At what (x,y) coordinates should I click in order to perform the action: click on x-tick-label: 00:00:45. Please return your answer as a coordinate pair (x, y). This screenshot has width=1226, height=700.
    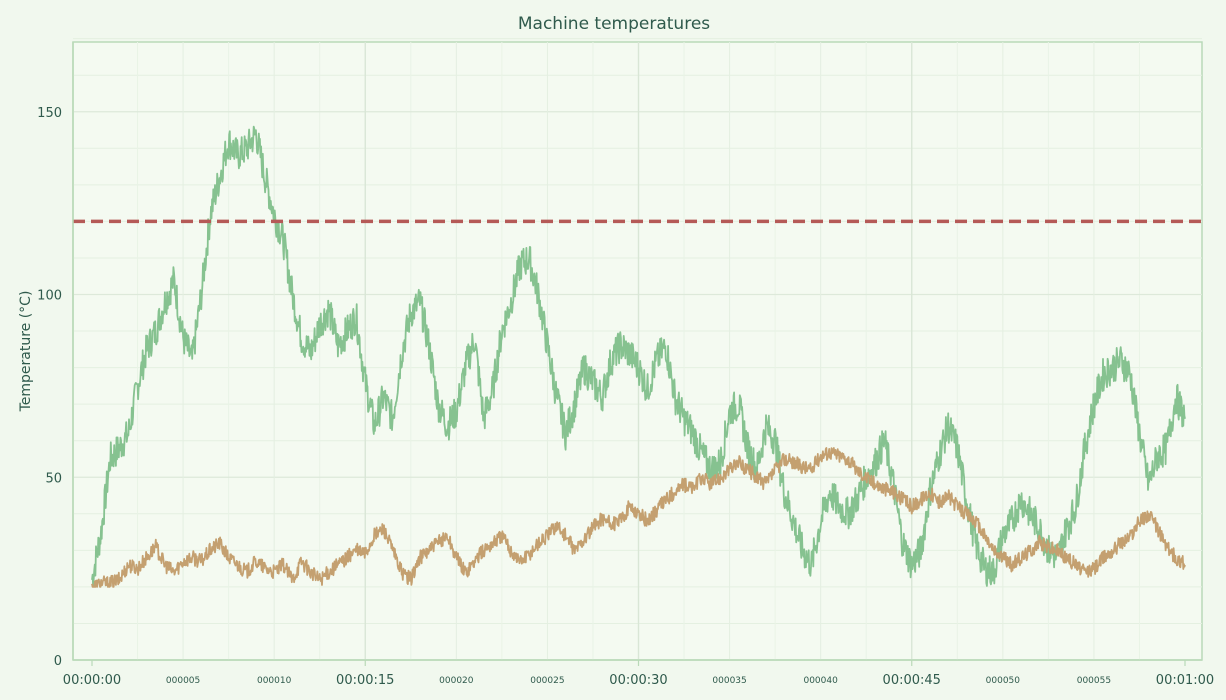
    Looking at the image, I should click on (912, 680).